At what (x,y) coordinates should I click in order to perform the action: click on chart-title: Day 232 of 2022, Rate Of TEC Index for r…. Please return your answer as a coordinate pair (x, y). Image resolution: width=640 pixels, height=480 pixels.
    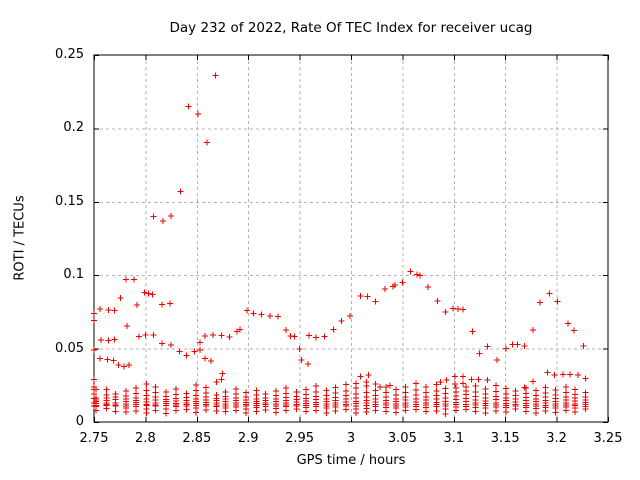
    Looking at the image, I should click on (351, 28).